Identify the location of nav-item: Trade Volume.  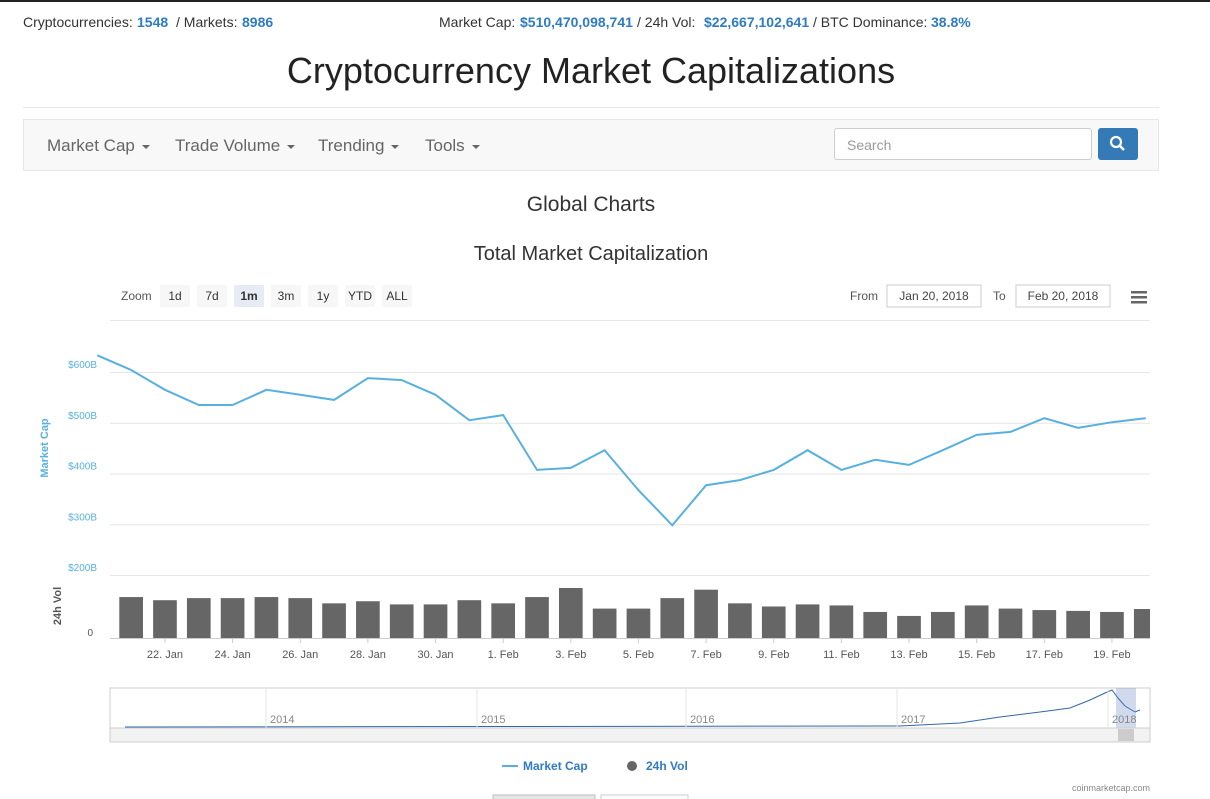
(235, 146).